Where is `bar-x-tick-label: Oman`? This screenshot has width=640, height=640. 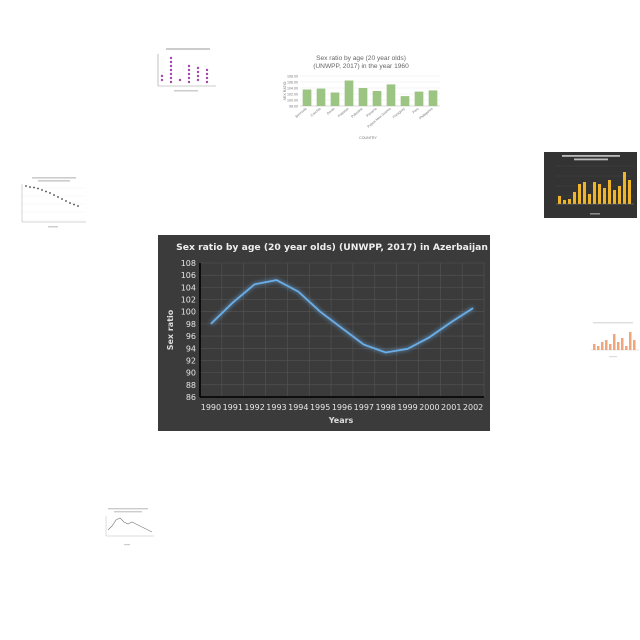
bar-x-tick-label: Oman is located at coordinates (331, 111).